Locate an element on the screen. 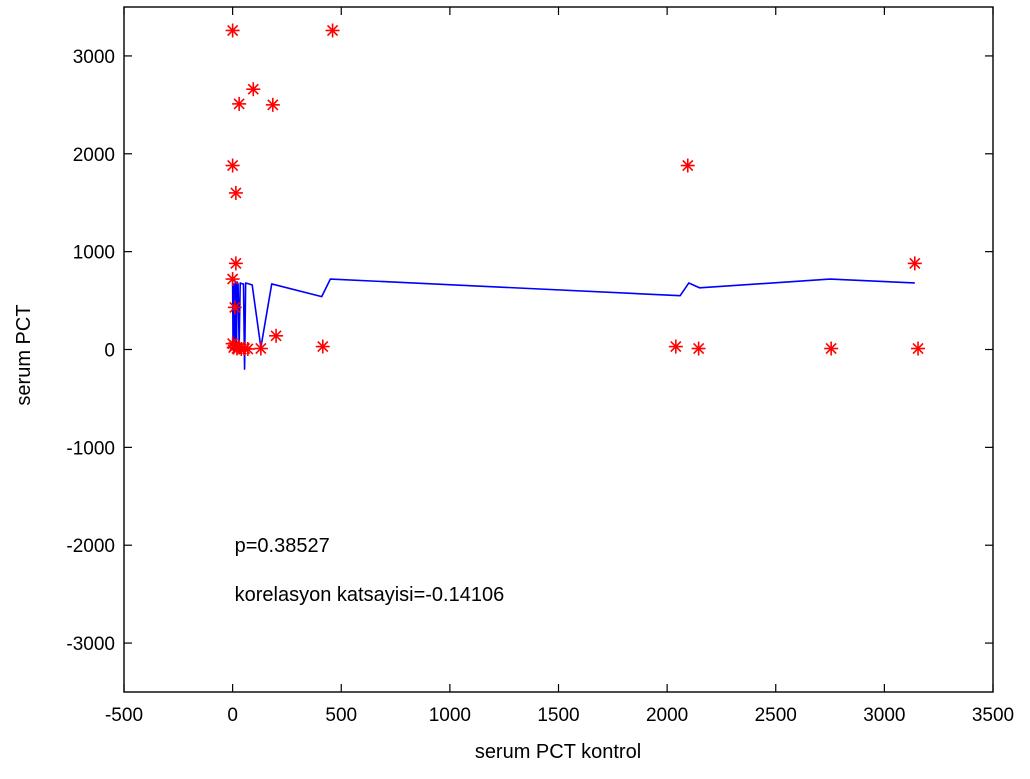 The height and width of the screenshot is (779, 1030). p-value-annotation: p=0.38527 is located at coordinates (282, 546).